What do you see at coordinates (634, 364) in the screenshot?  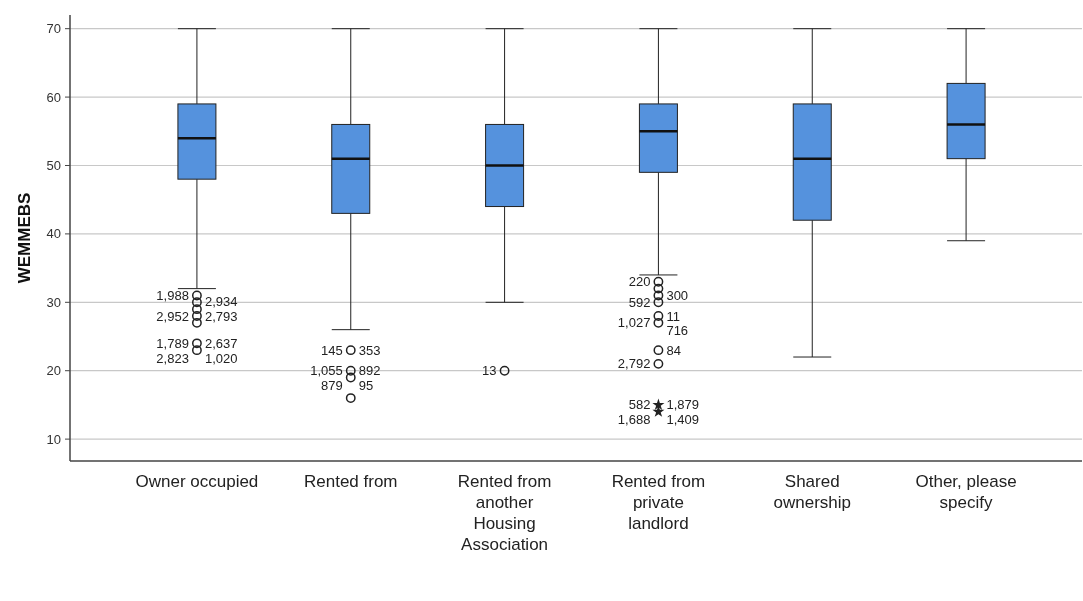 I see `annotation: 2,792` at bounding box center [634, 364].